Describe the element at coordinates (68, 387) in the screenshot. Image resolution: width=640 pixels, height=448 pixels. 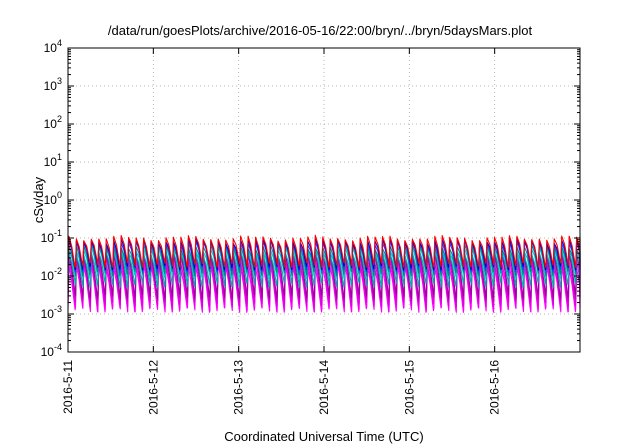
I see `x-tick-label: 2016-5-11` at that location.